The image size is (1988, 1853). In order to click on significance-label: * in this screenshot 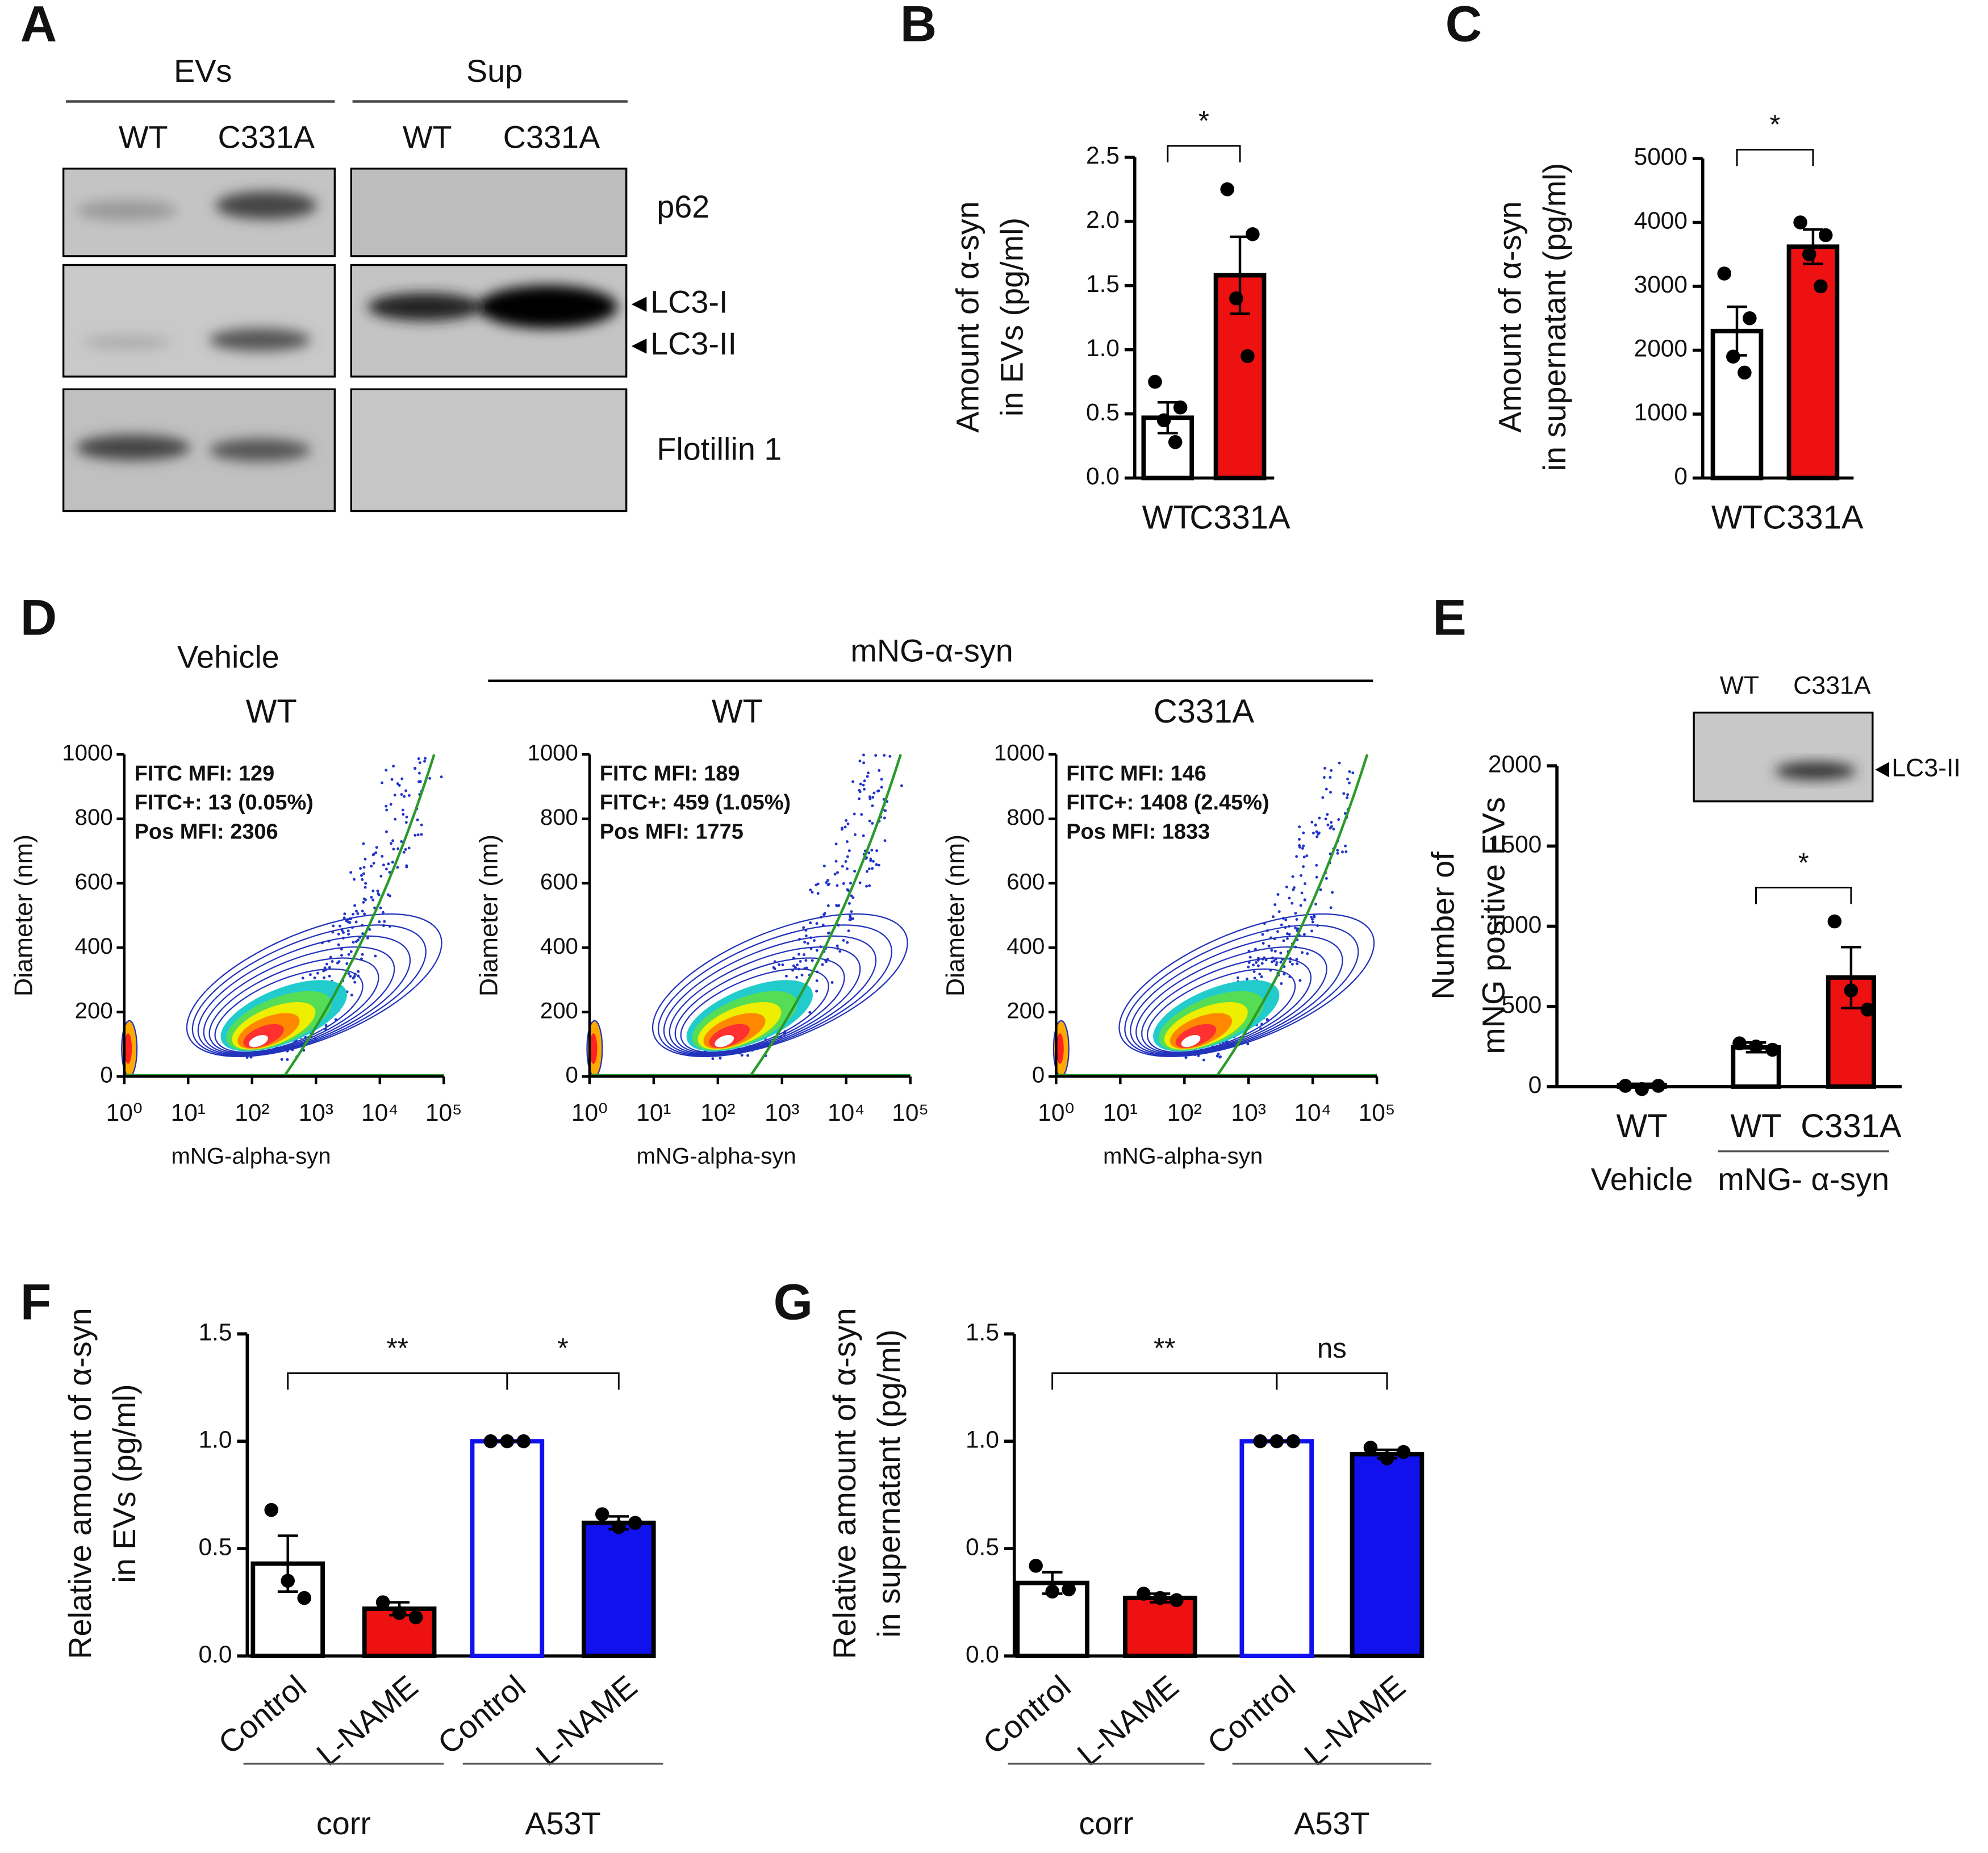, I will do `click(1203, 121)`.